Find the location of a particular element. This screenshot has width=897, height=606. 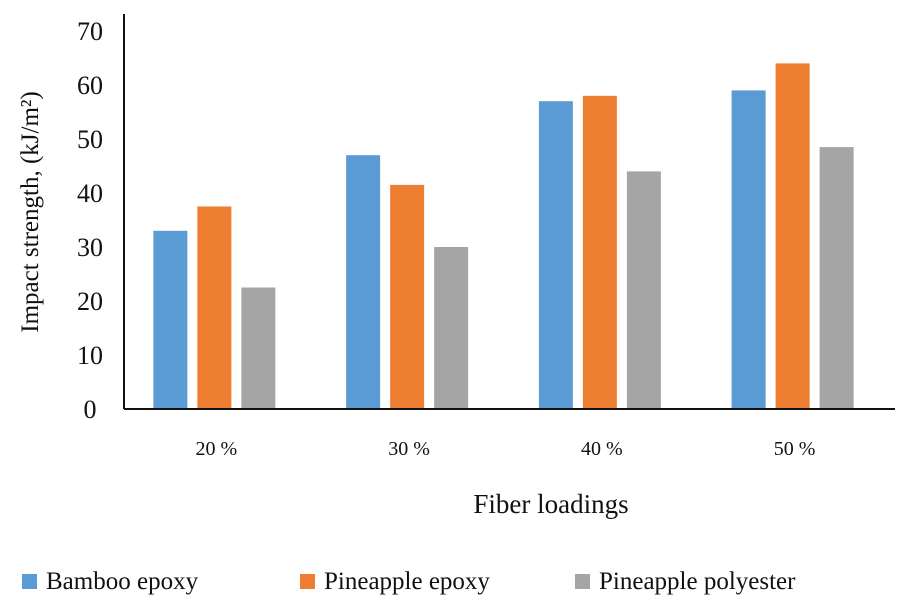

x-tick-label: 40 % is located at coordinates (602, 449).